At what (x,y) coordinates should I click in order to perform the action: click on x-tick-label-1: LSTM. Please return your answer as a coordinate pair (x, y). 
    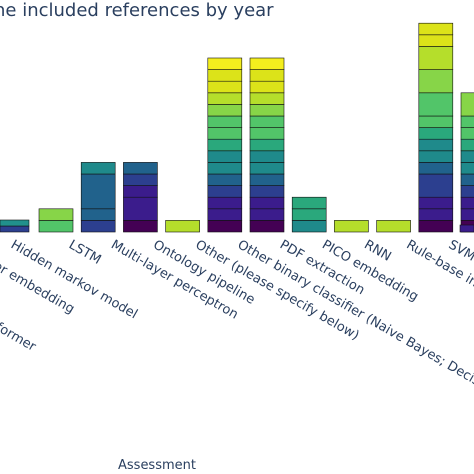
    Looking at the image, I should click on (85, 252).